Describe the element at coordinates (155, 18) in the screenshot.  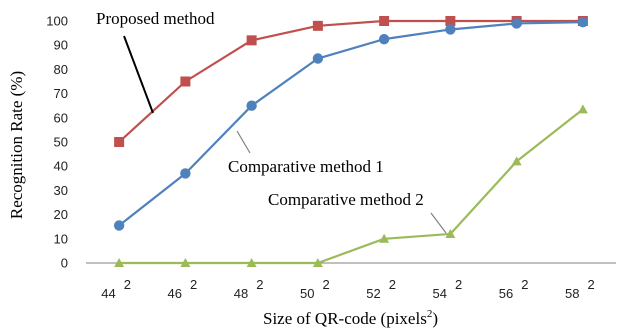
I see `annotation-proposed-method: Proposed method` at that location.